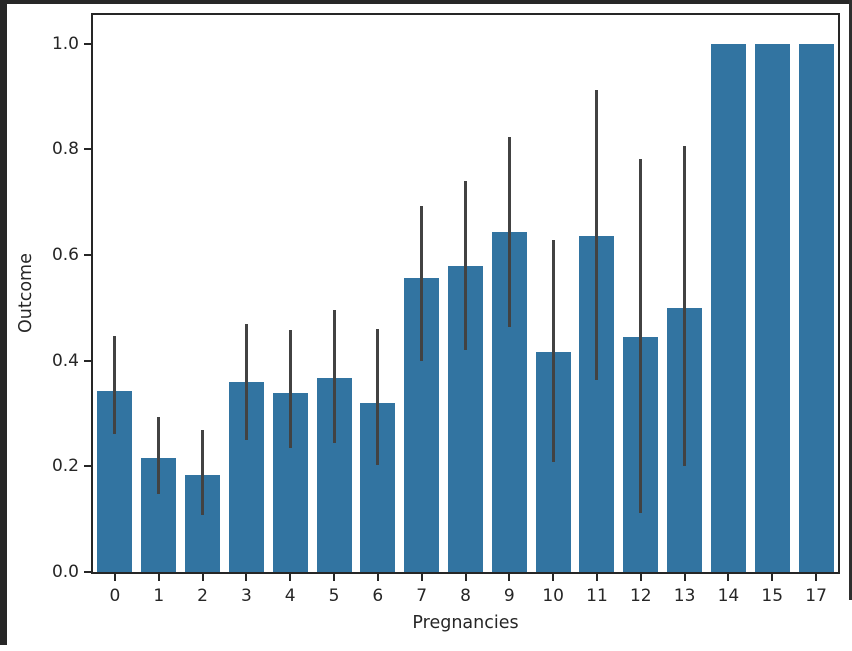 The width and height of the screenshot is (852, 651). What do you see at coordinates (772, 596) in the screenshot?
I see `x-tick-label-15: 15` at bounding box center [772, 596].